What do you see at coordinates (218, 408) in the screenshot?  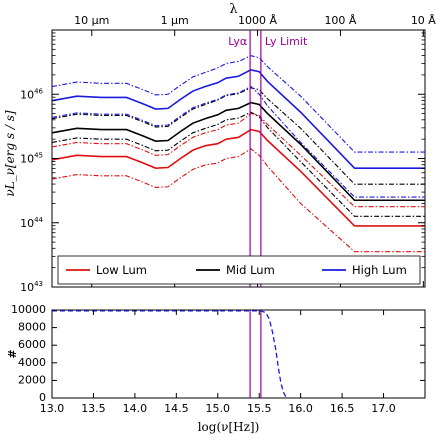 I see `x-tick-label: 15.0` at bounding box center [218, 408].